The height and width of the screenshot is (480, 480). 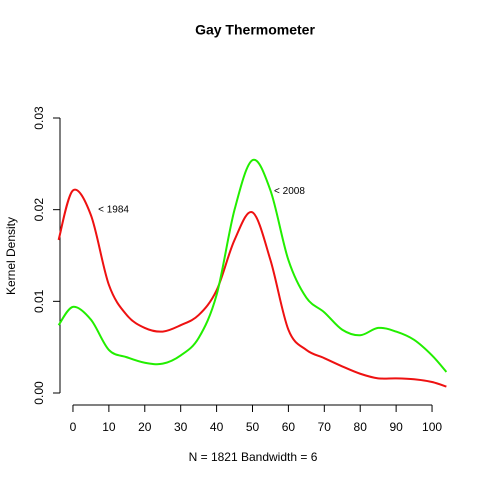 I want to click on y-tick-label: 0.01, so click(x=39, y=301).